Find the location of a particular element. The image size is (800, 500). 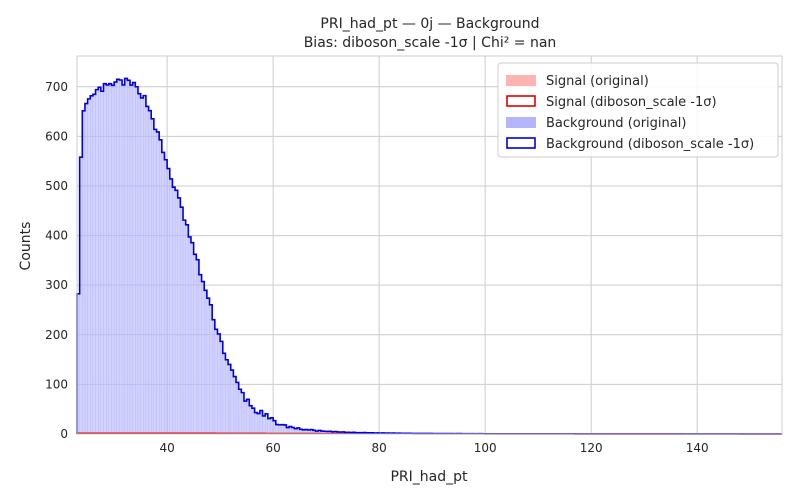

legend-label: Background (original) is located at coordinates (616, 123).